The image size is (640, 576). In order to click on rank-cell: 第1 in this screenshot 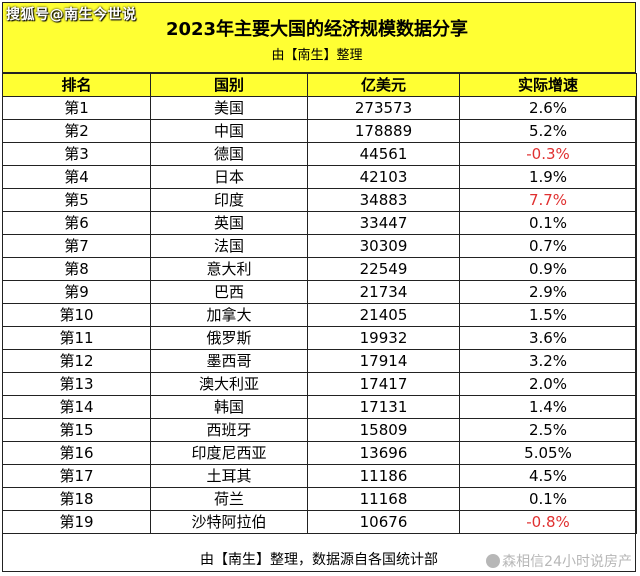, I will do `click(76, 108)`.